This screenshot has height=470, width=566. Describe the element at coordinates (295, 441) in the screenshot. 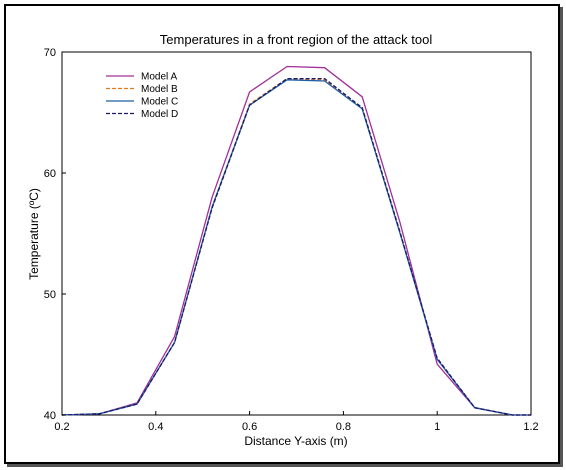

I see `x-axis-label: Distance Y-axis (m)` at that location.